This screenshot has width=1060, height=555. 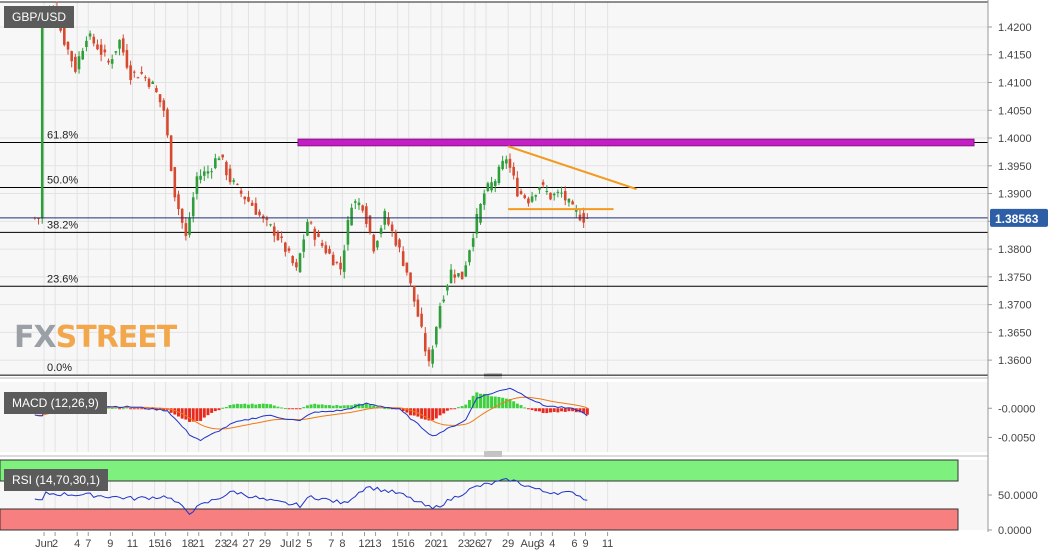 I want to click on macd-label: MACD (12,26,9), so click(x=55, y=403).